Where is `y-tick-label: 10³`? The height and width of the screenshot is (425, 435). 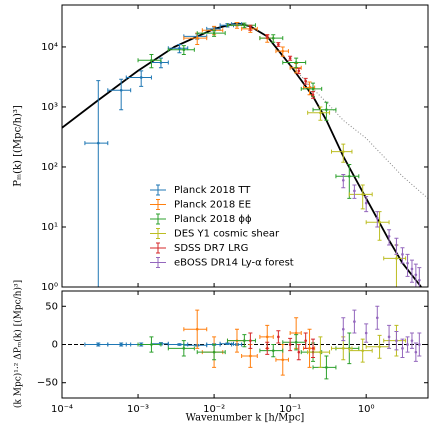
y-tick-label: 10³ is located at coordinates (49, 107).